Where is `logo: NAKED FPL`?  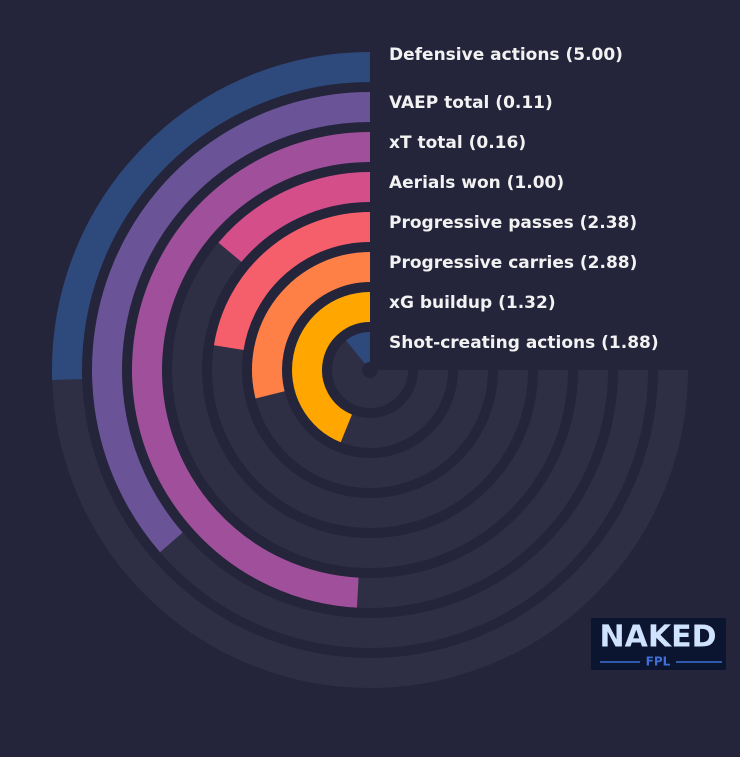 logo: NAKED FPL is located at coordinates (658, 644).